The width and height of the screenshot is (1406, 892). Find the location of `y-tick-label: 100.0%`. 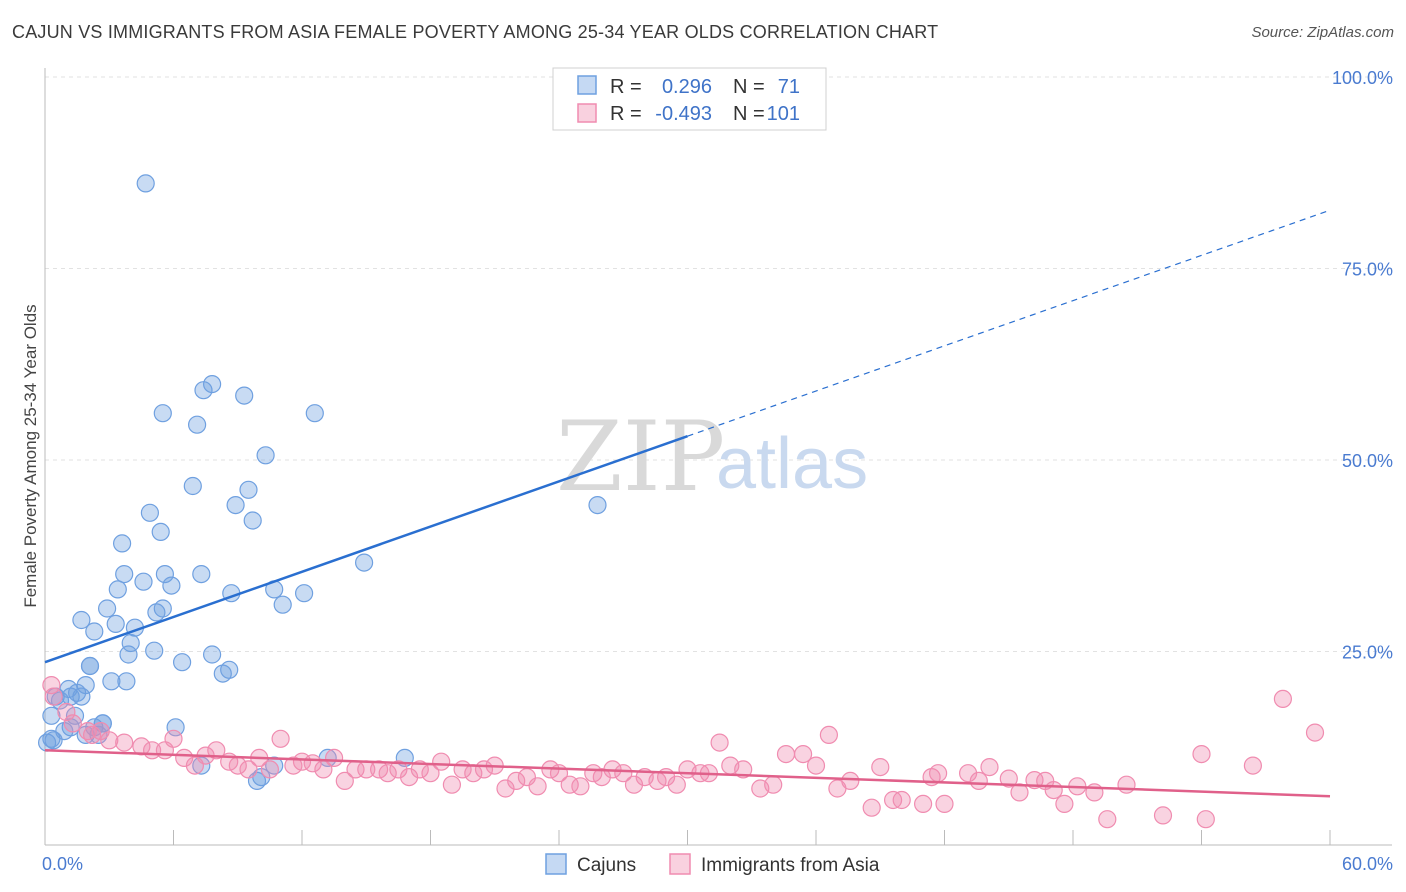

y-tick-label: 100.0% is located at coordinates (1362, 78).